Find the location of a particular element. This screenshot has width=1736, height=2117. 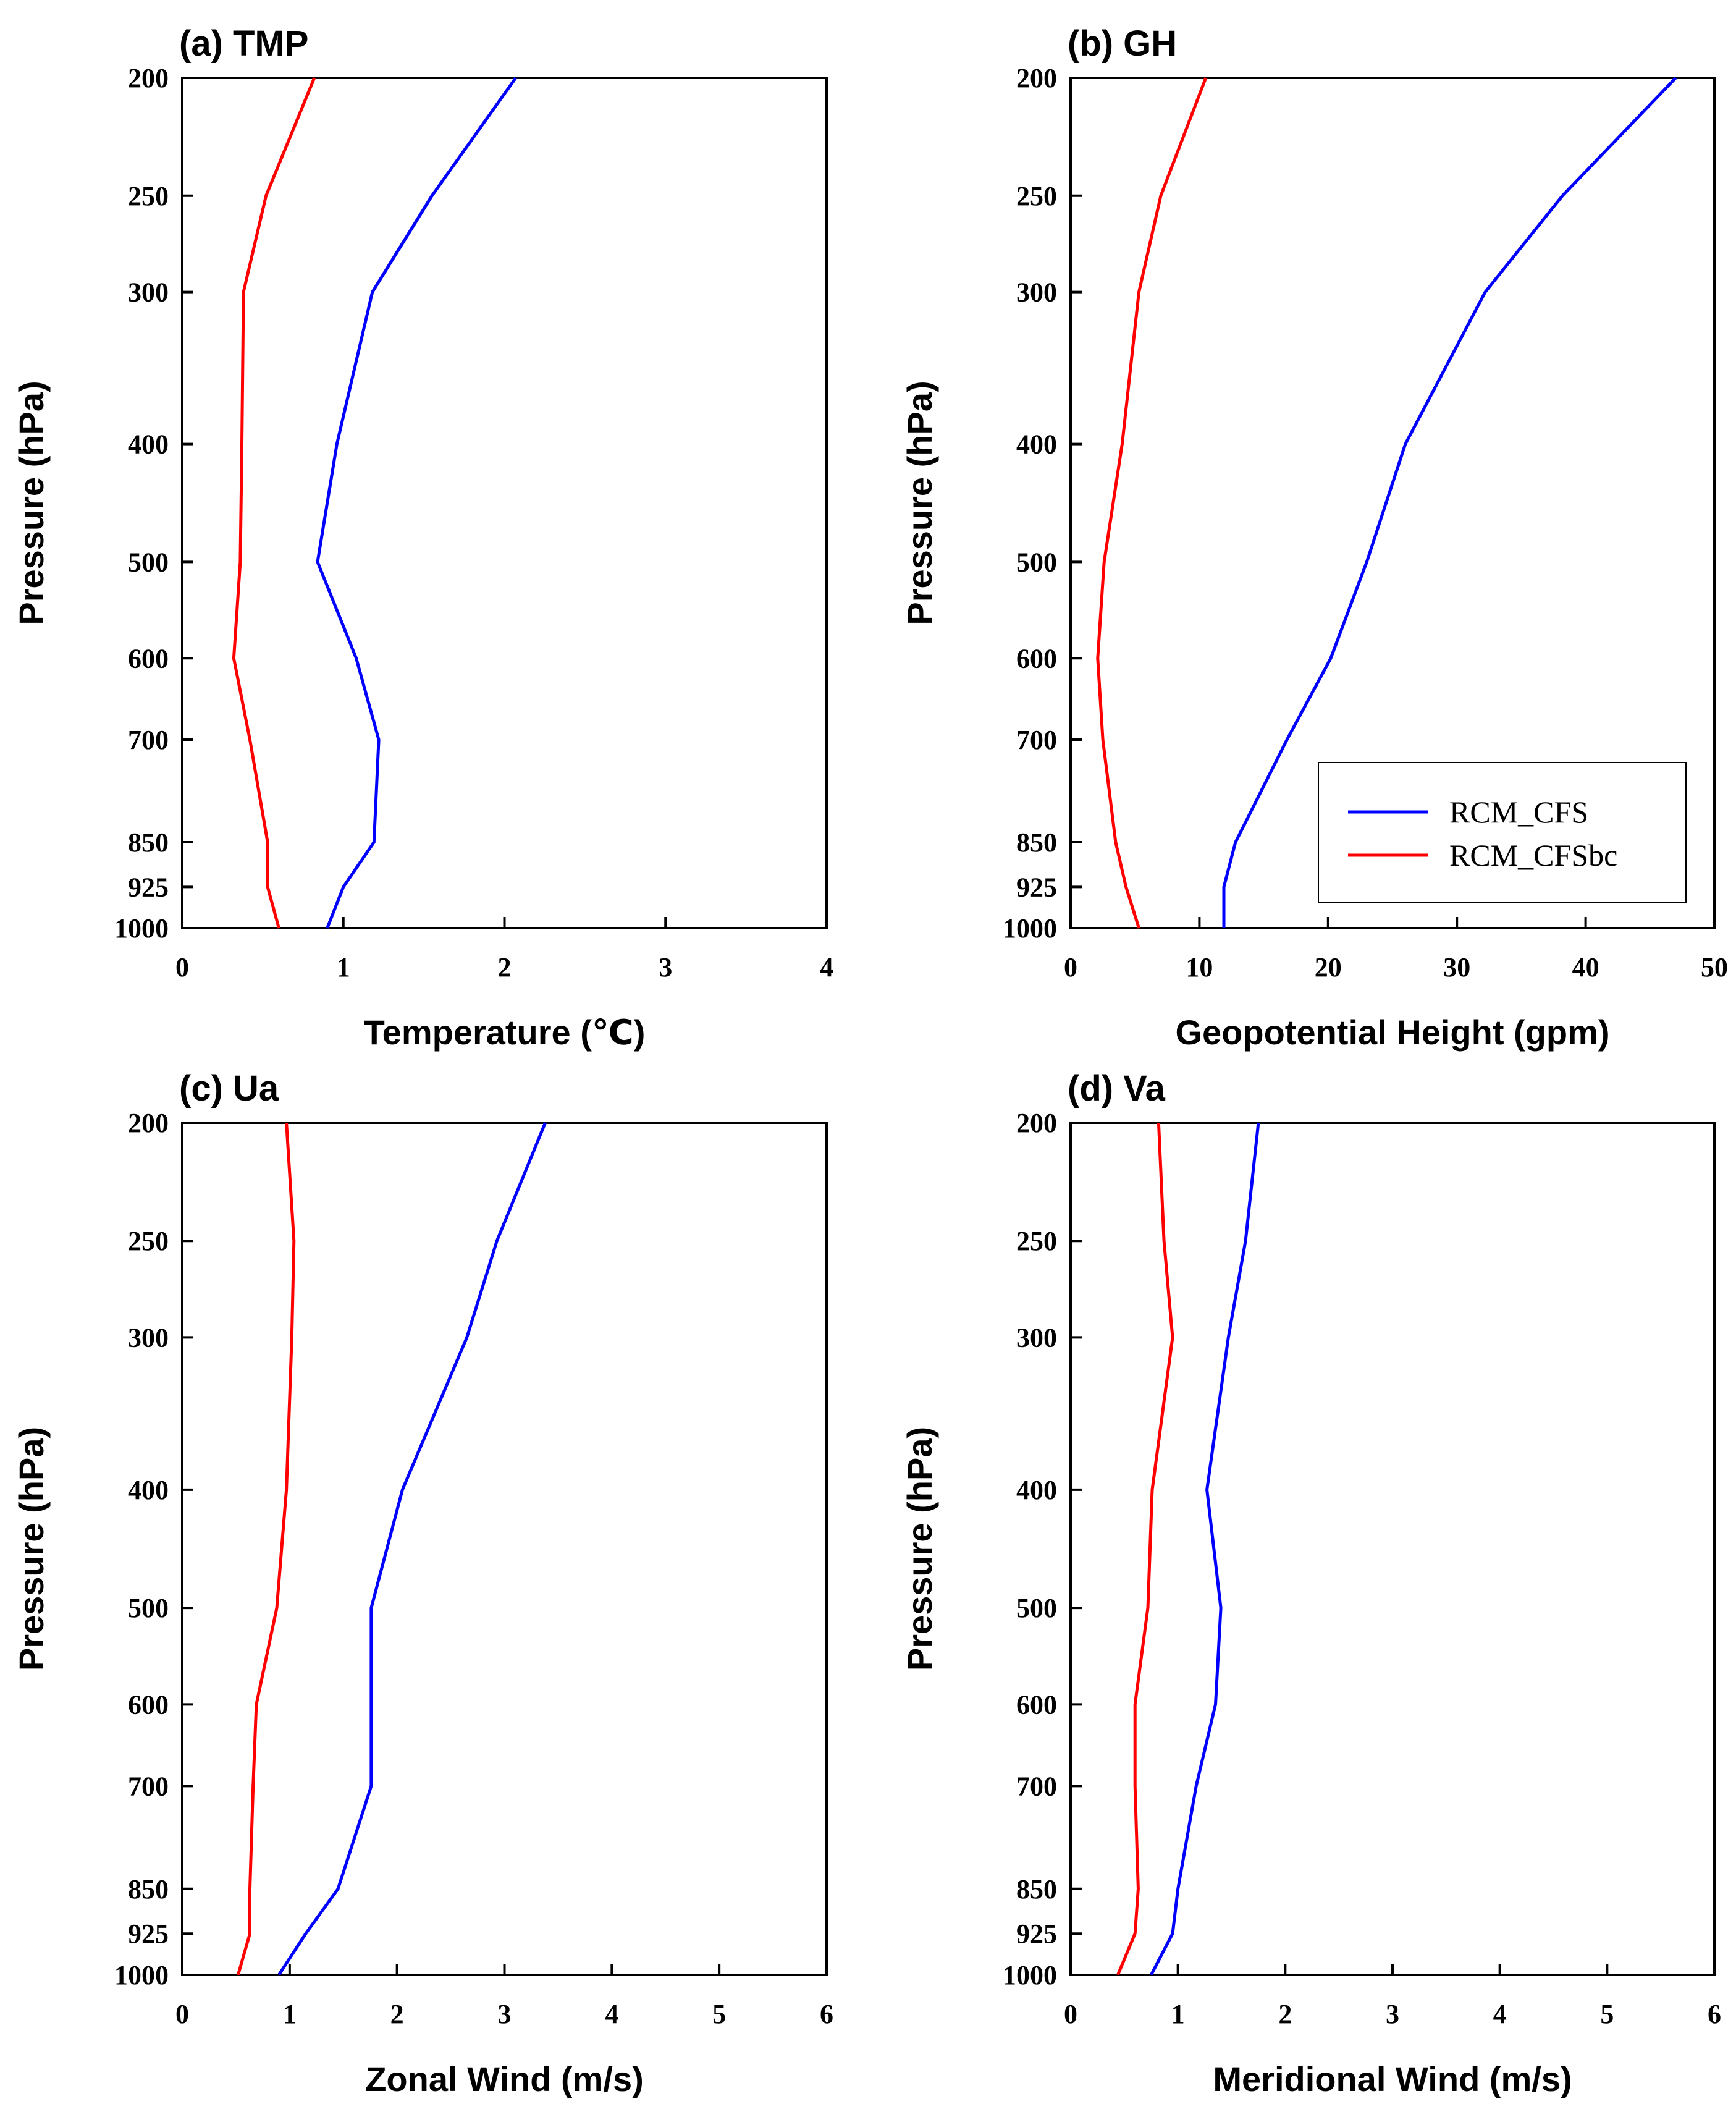

panel-b-ytick-label: 200 is located at coordinates (1036, 78).